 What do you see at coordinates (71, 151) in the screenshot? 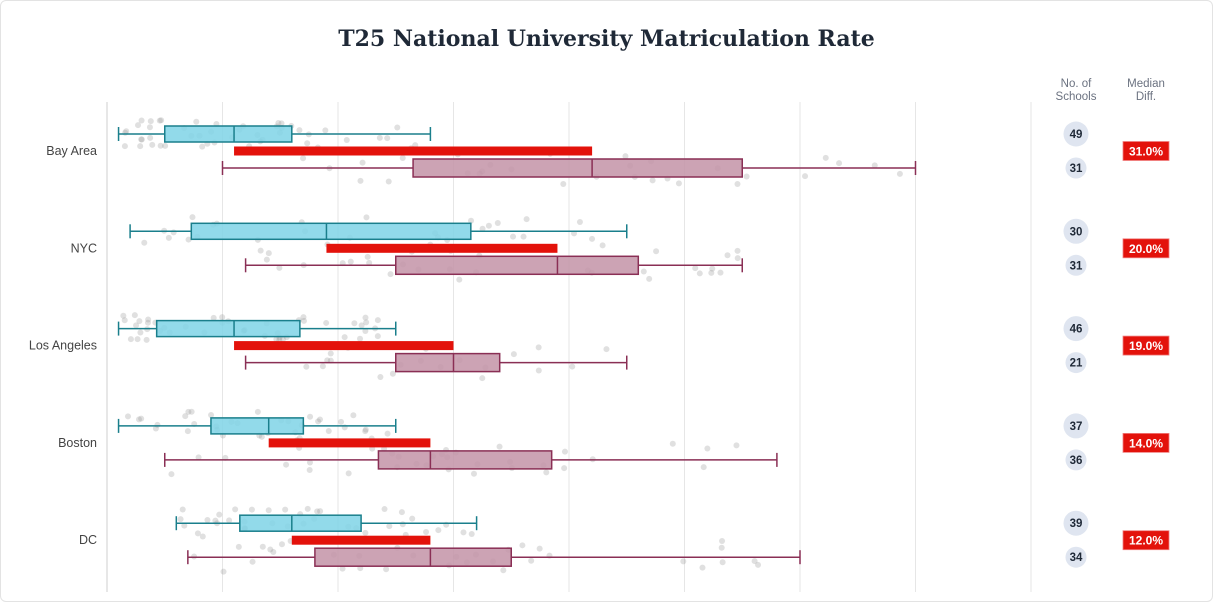
I see `category-label: Bay Area` at bounding box center [71, 151].